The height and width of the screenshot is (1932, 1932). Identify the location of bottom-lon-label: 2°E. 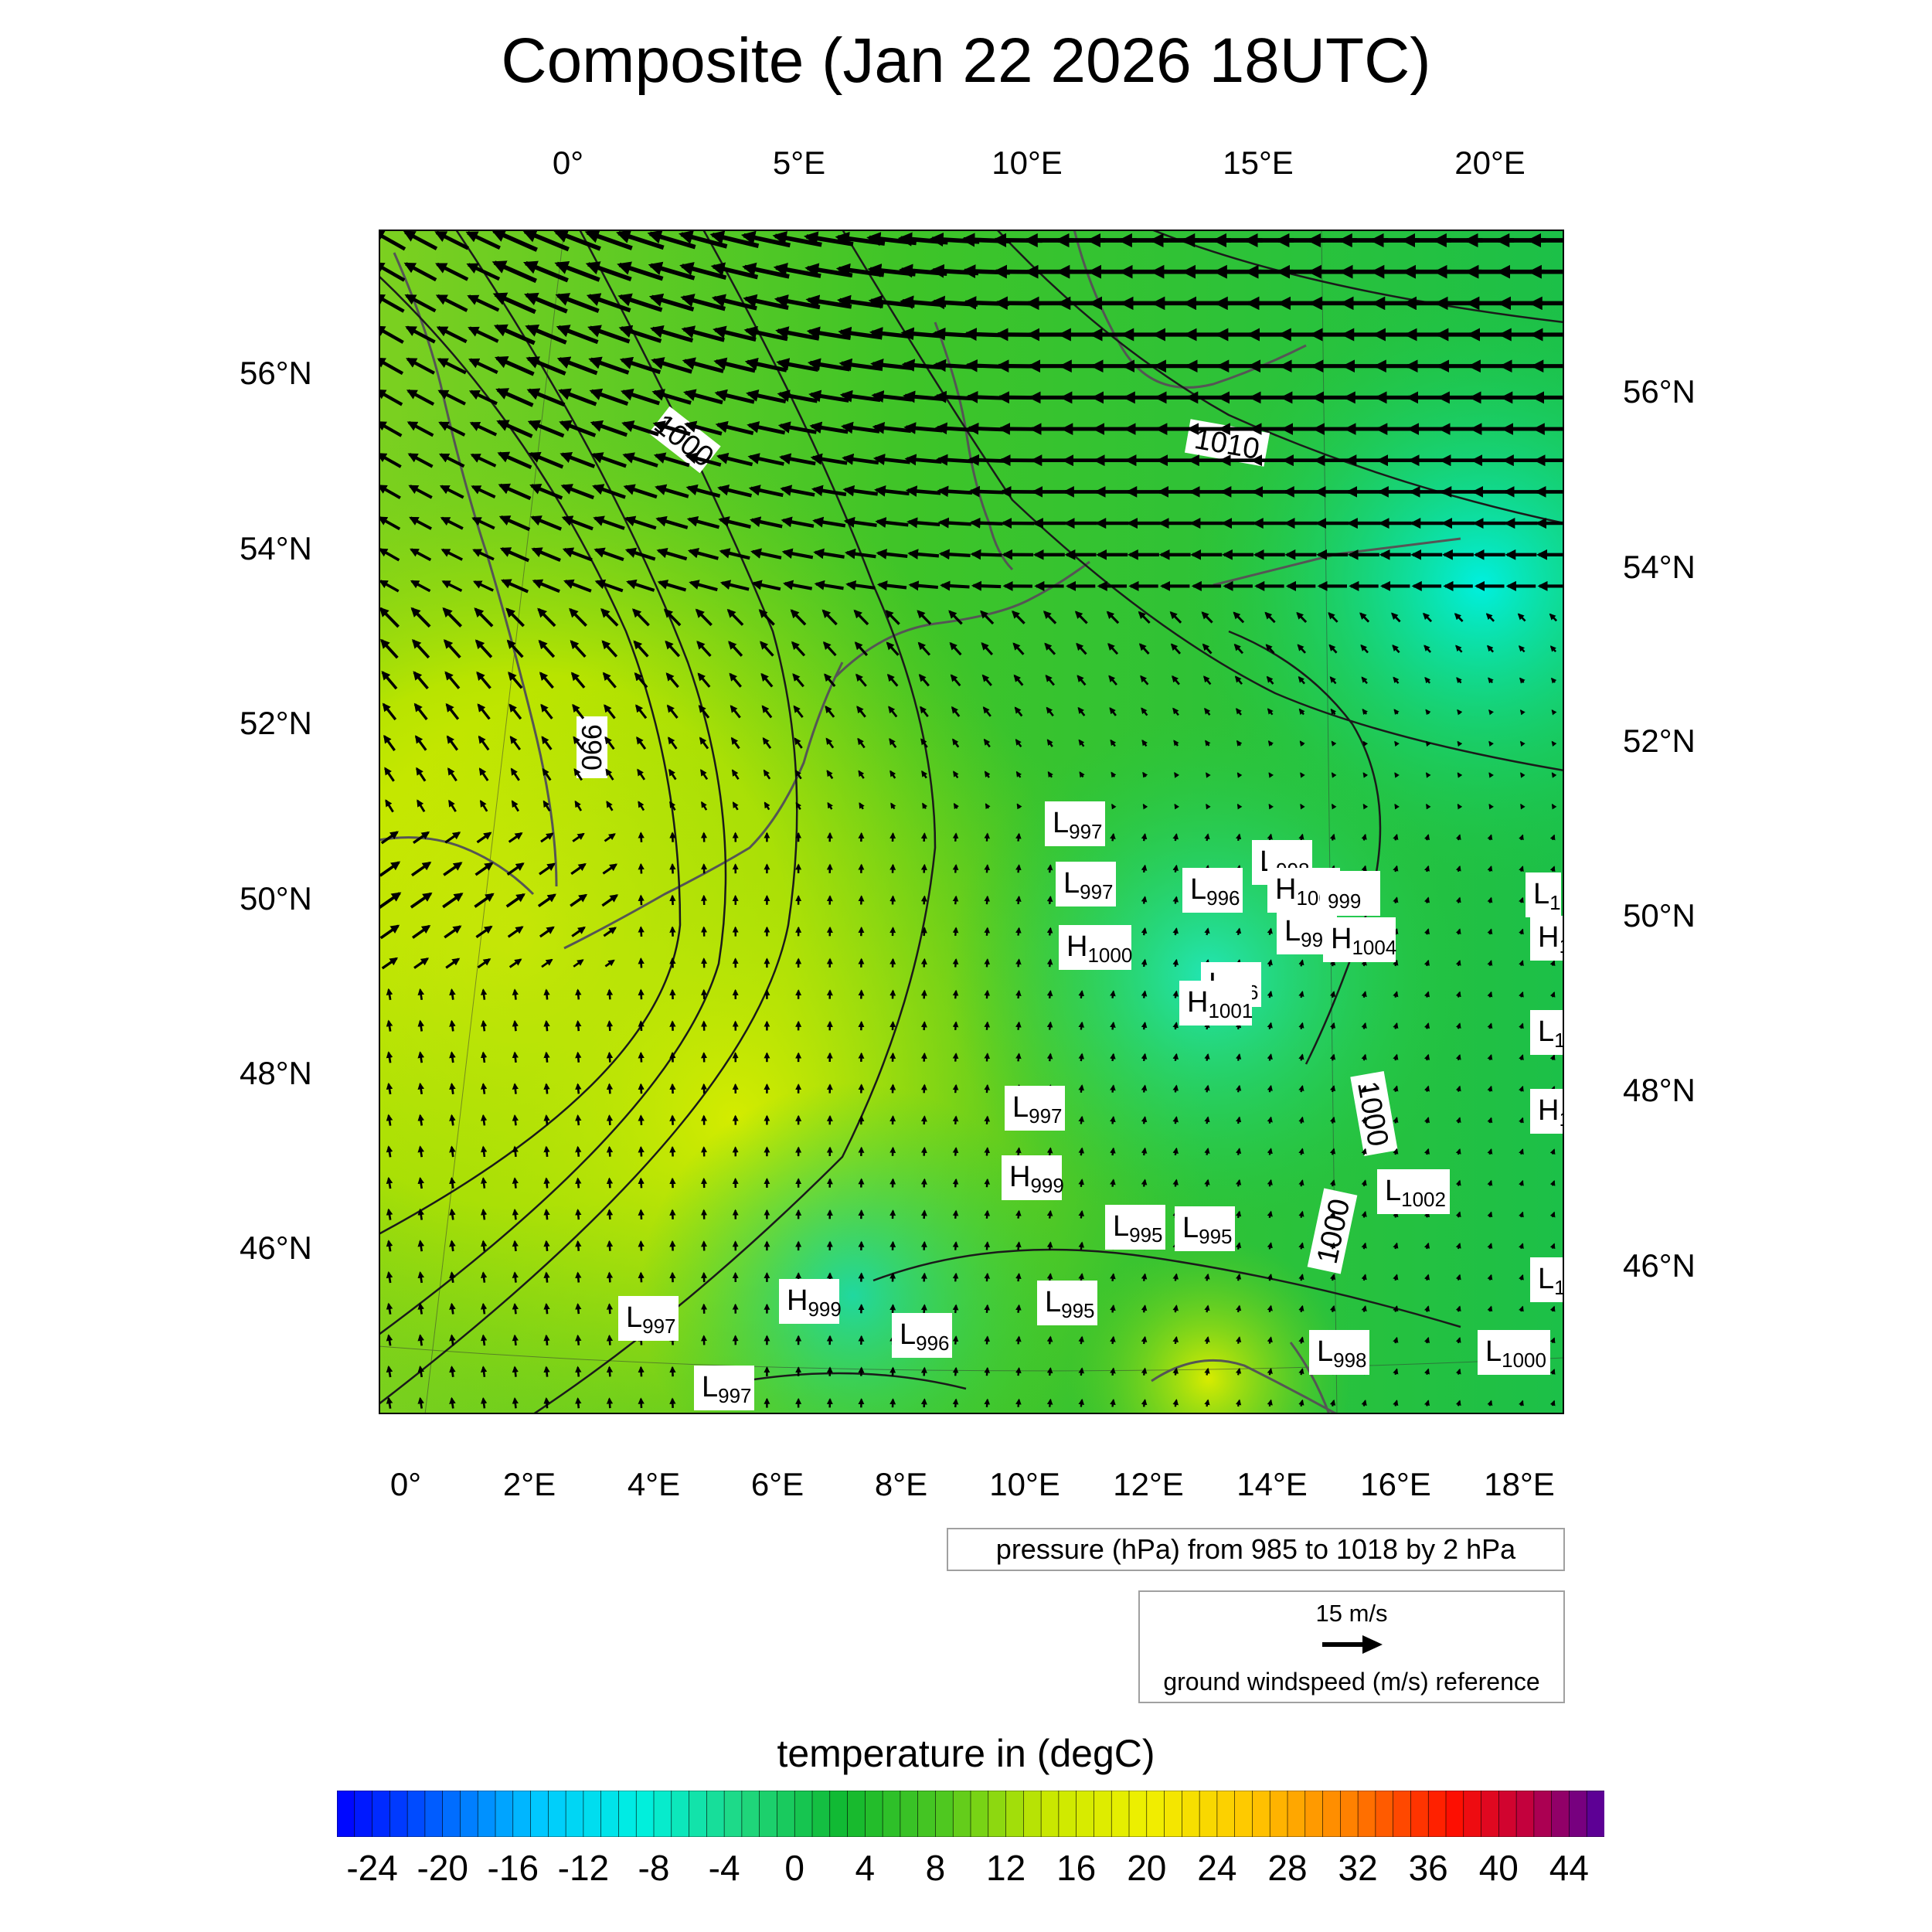
(529, 1484).